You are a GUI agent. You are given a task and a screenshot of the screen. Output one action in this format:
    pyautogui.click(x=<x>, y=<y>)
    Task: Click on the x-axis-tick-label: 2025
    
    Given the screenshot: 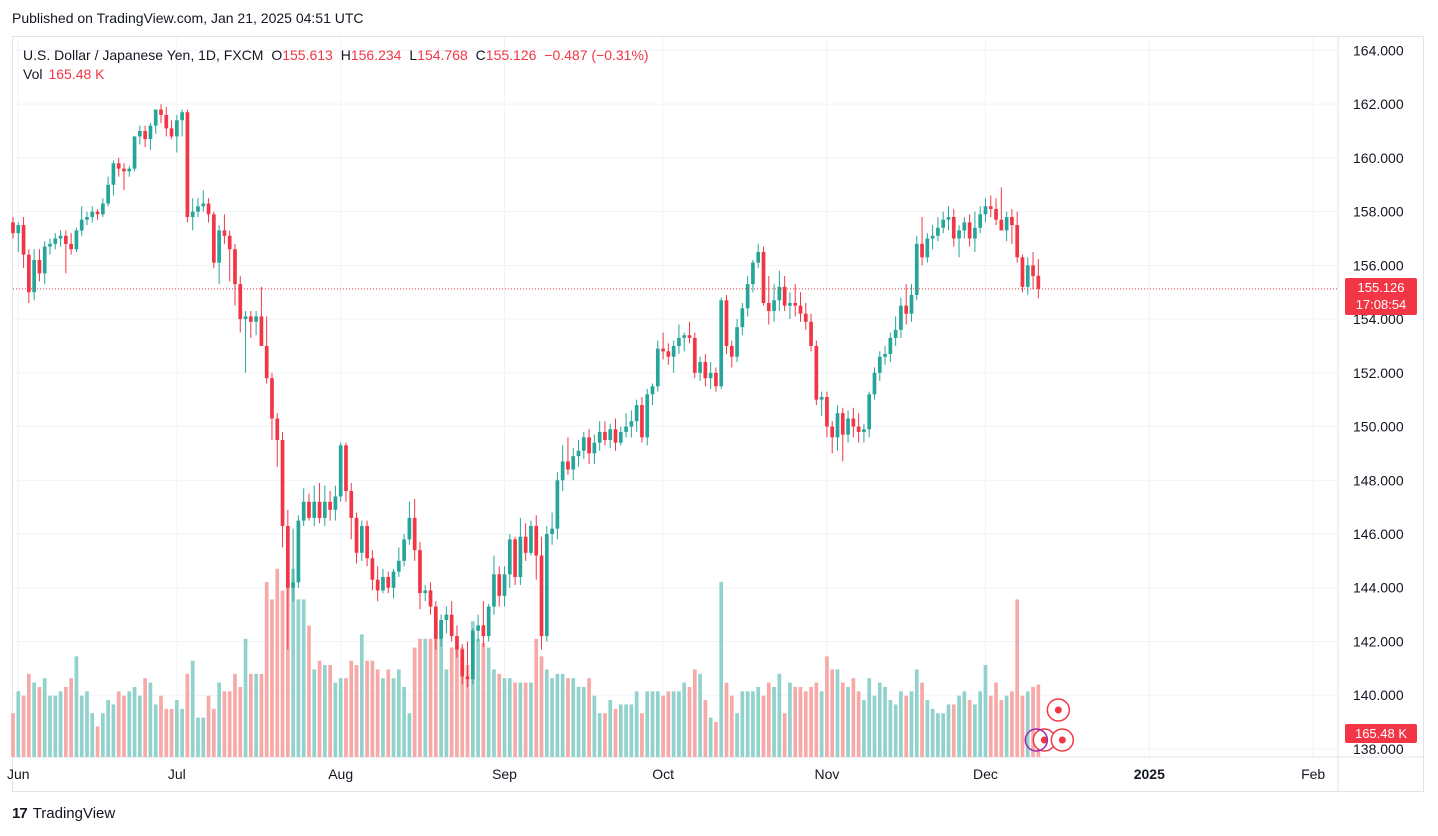 What is the action you would take?
    pyautogui.click(x=1149, y=774)
    